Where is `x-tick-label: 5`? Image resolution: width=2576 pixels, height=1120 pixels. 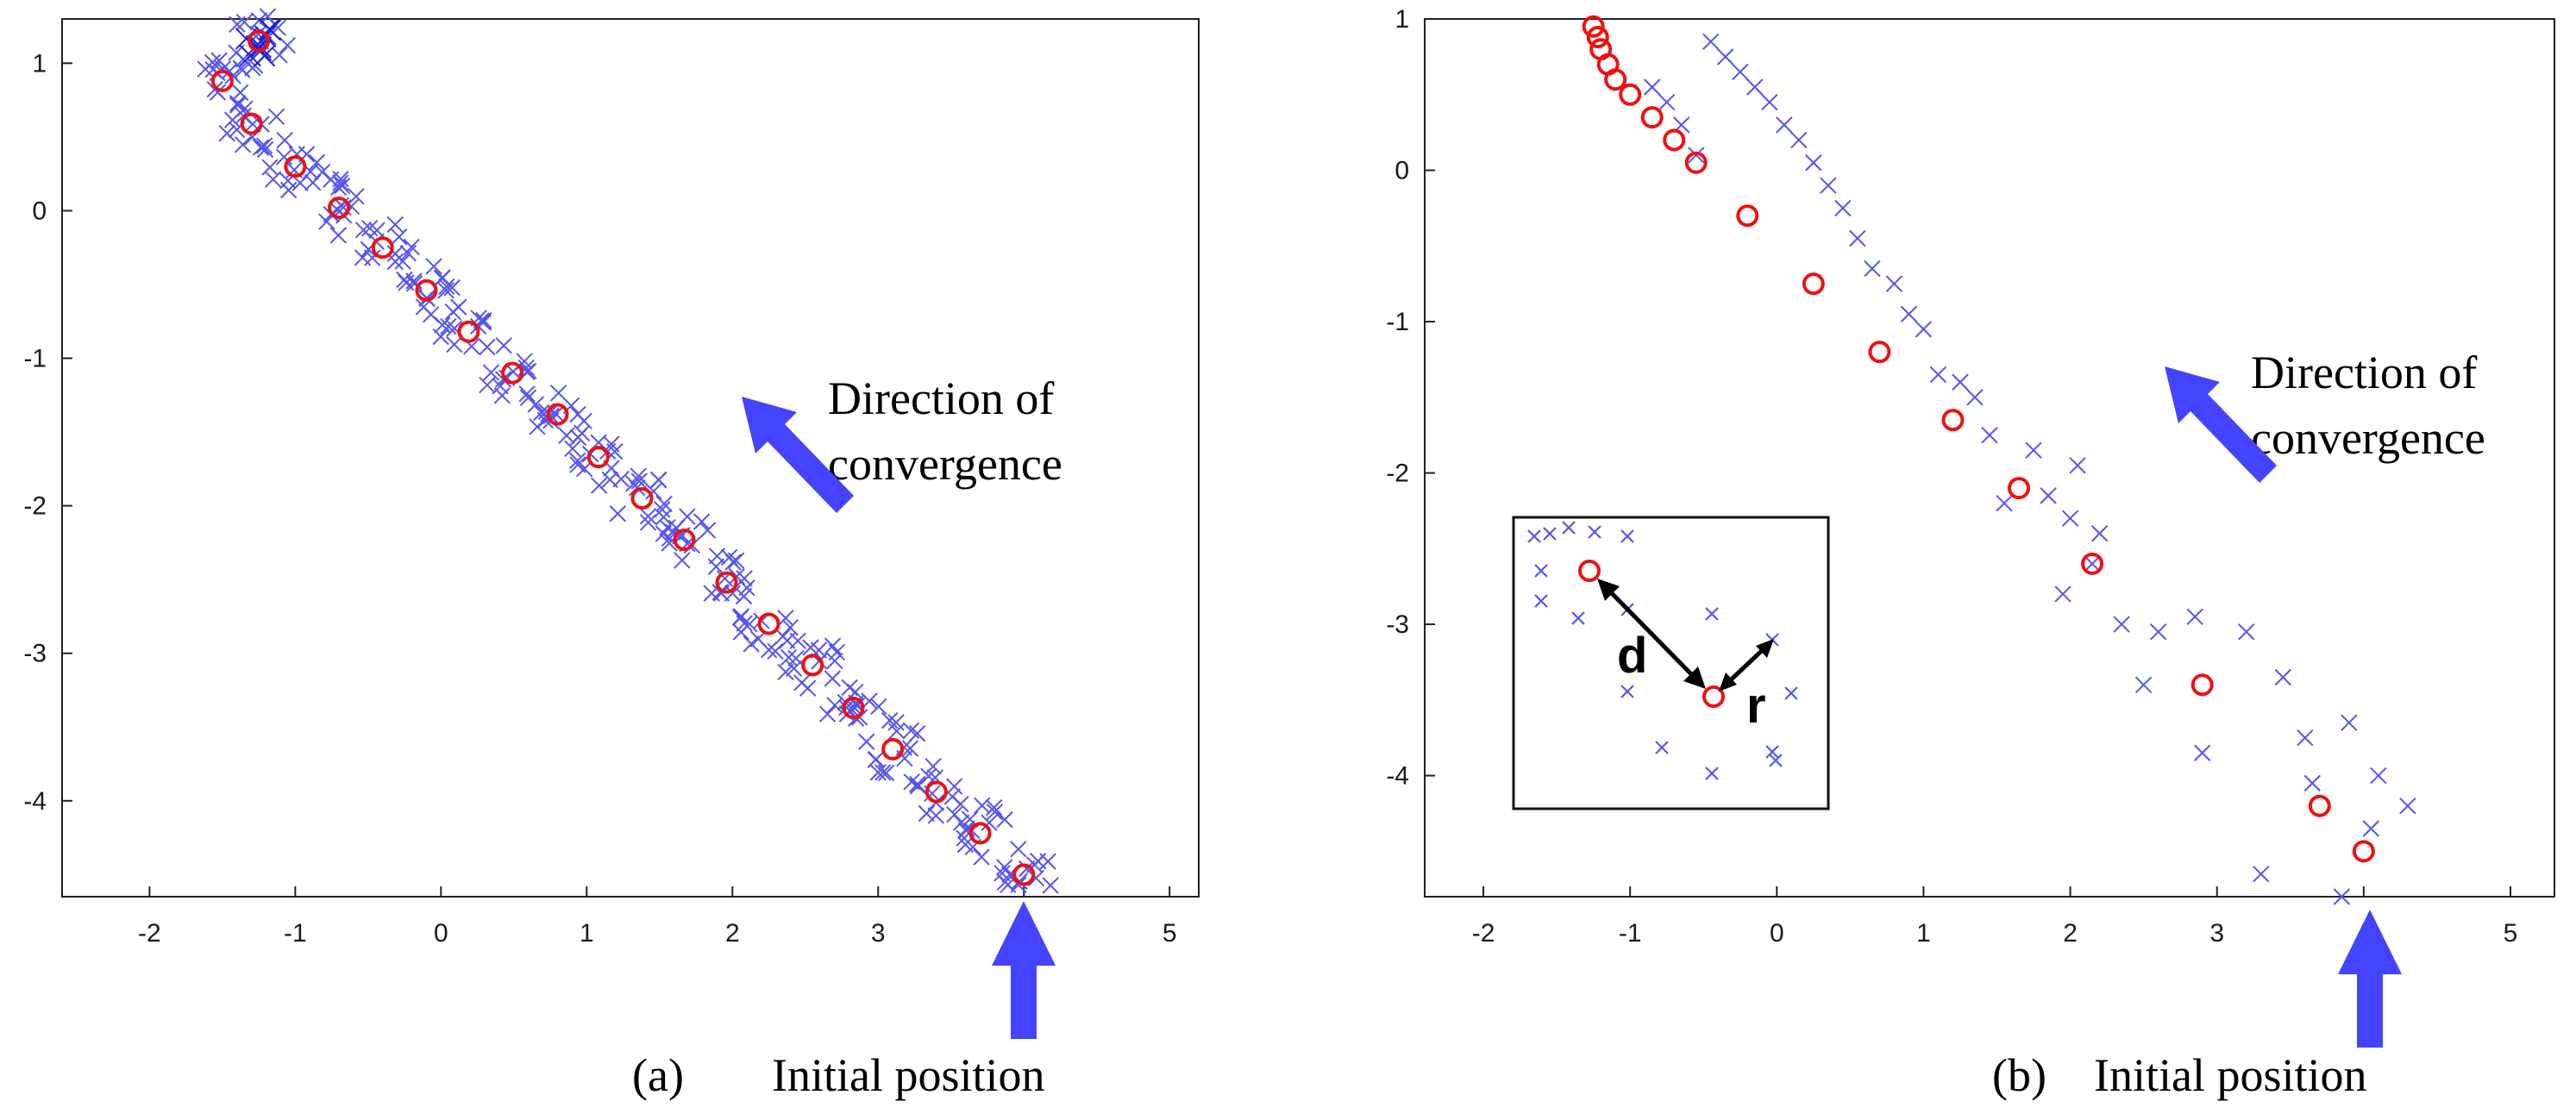
x-tick-label: 5 is located at coordinates (2511, 933).